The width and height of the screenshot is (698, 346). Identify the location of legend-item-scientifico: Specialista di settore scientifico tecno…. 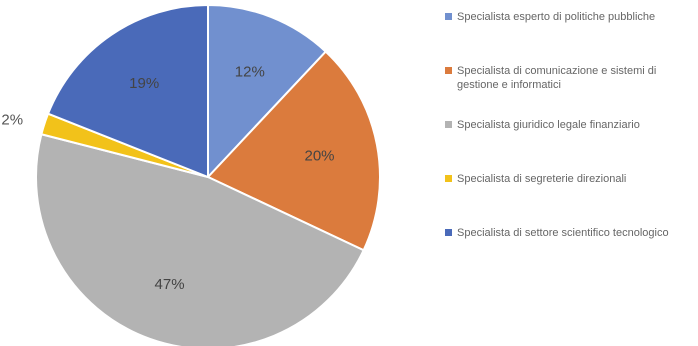
(570, 253).